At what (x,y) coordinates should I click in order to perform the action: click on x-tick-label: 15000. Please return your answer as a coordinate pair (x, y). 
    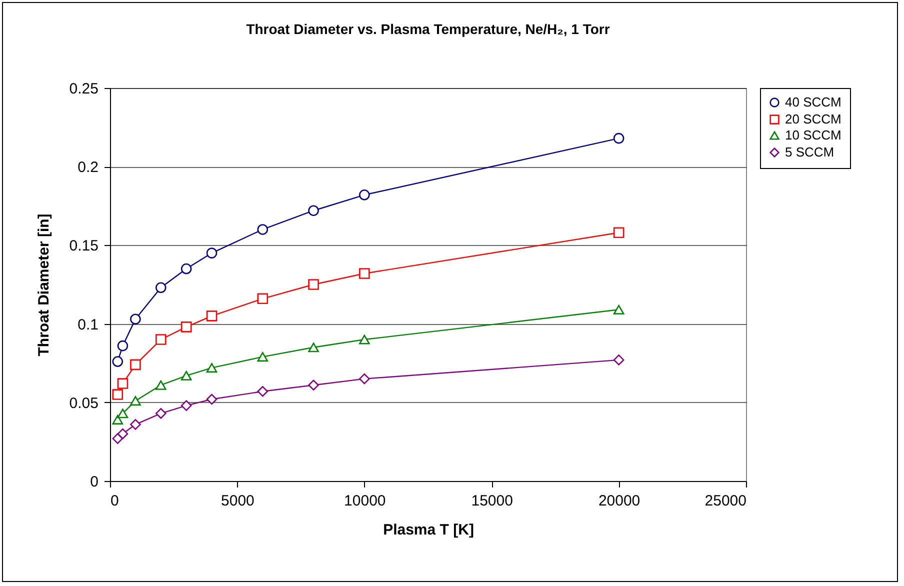
    Looking at the image, I should click on (492, 501).